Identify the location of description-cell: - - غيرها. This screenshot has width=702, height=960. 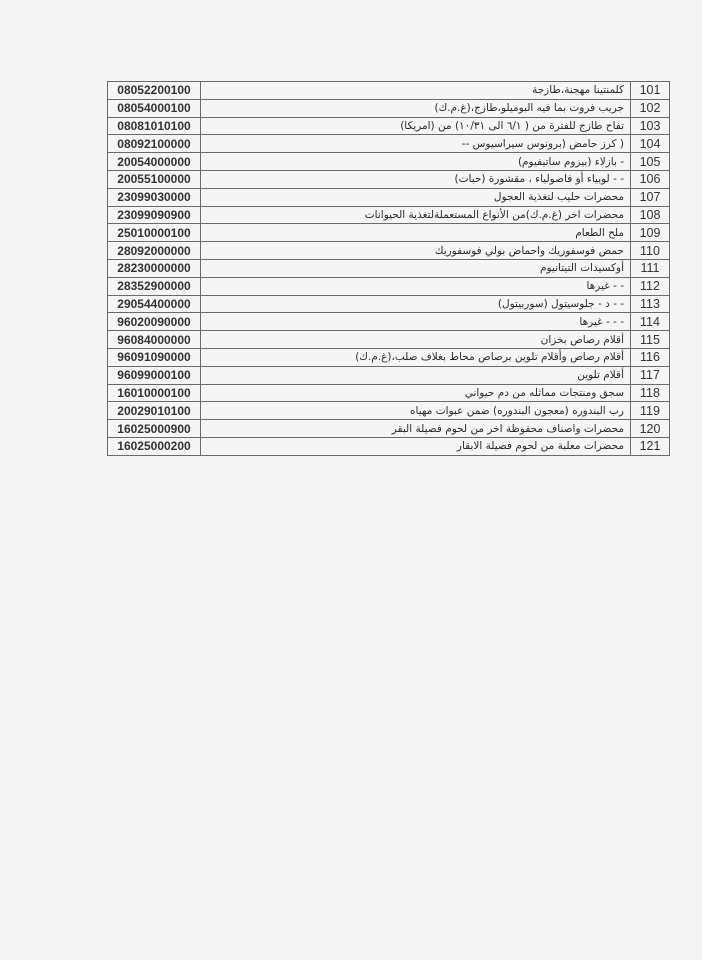
(415, 286).